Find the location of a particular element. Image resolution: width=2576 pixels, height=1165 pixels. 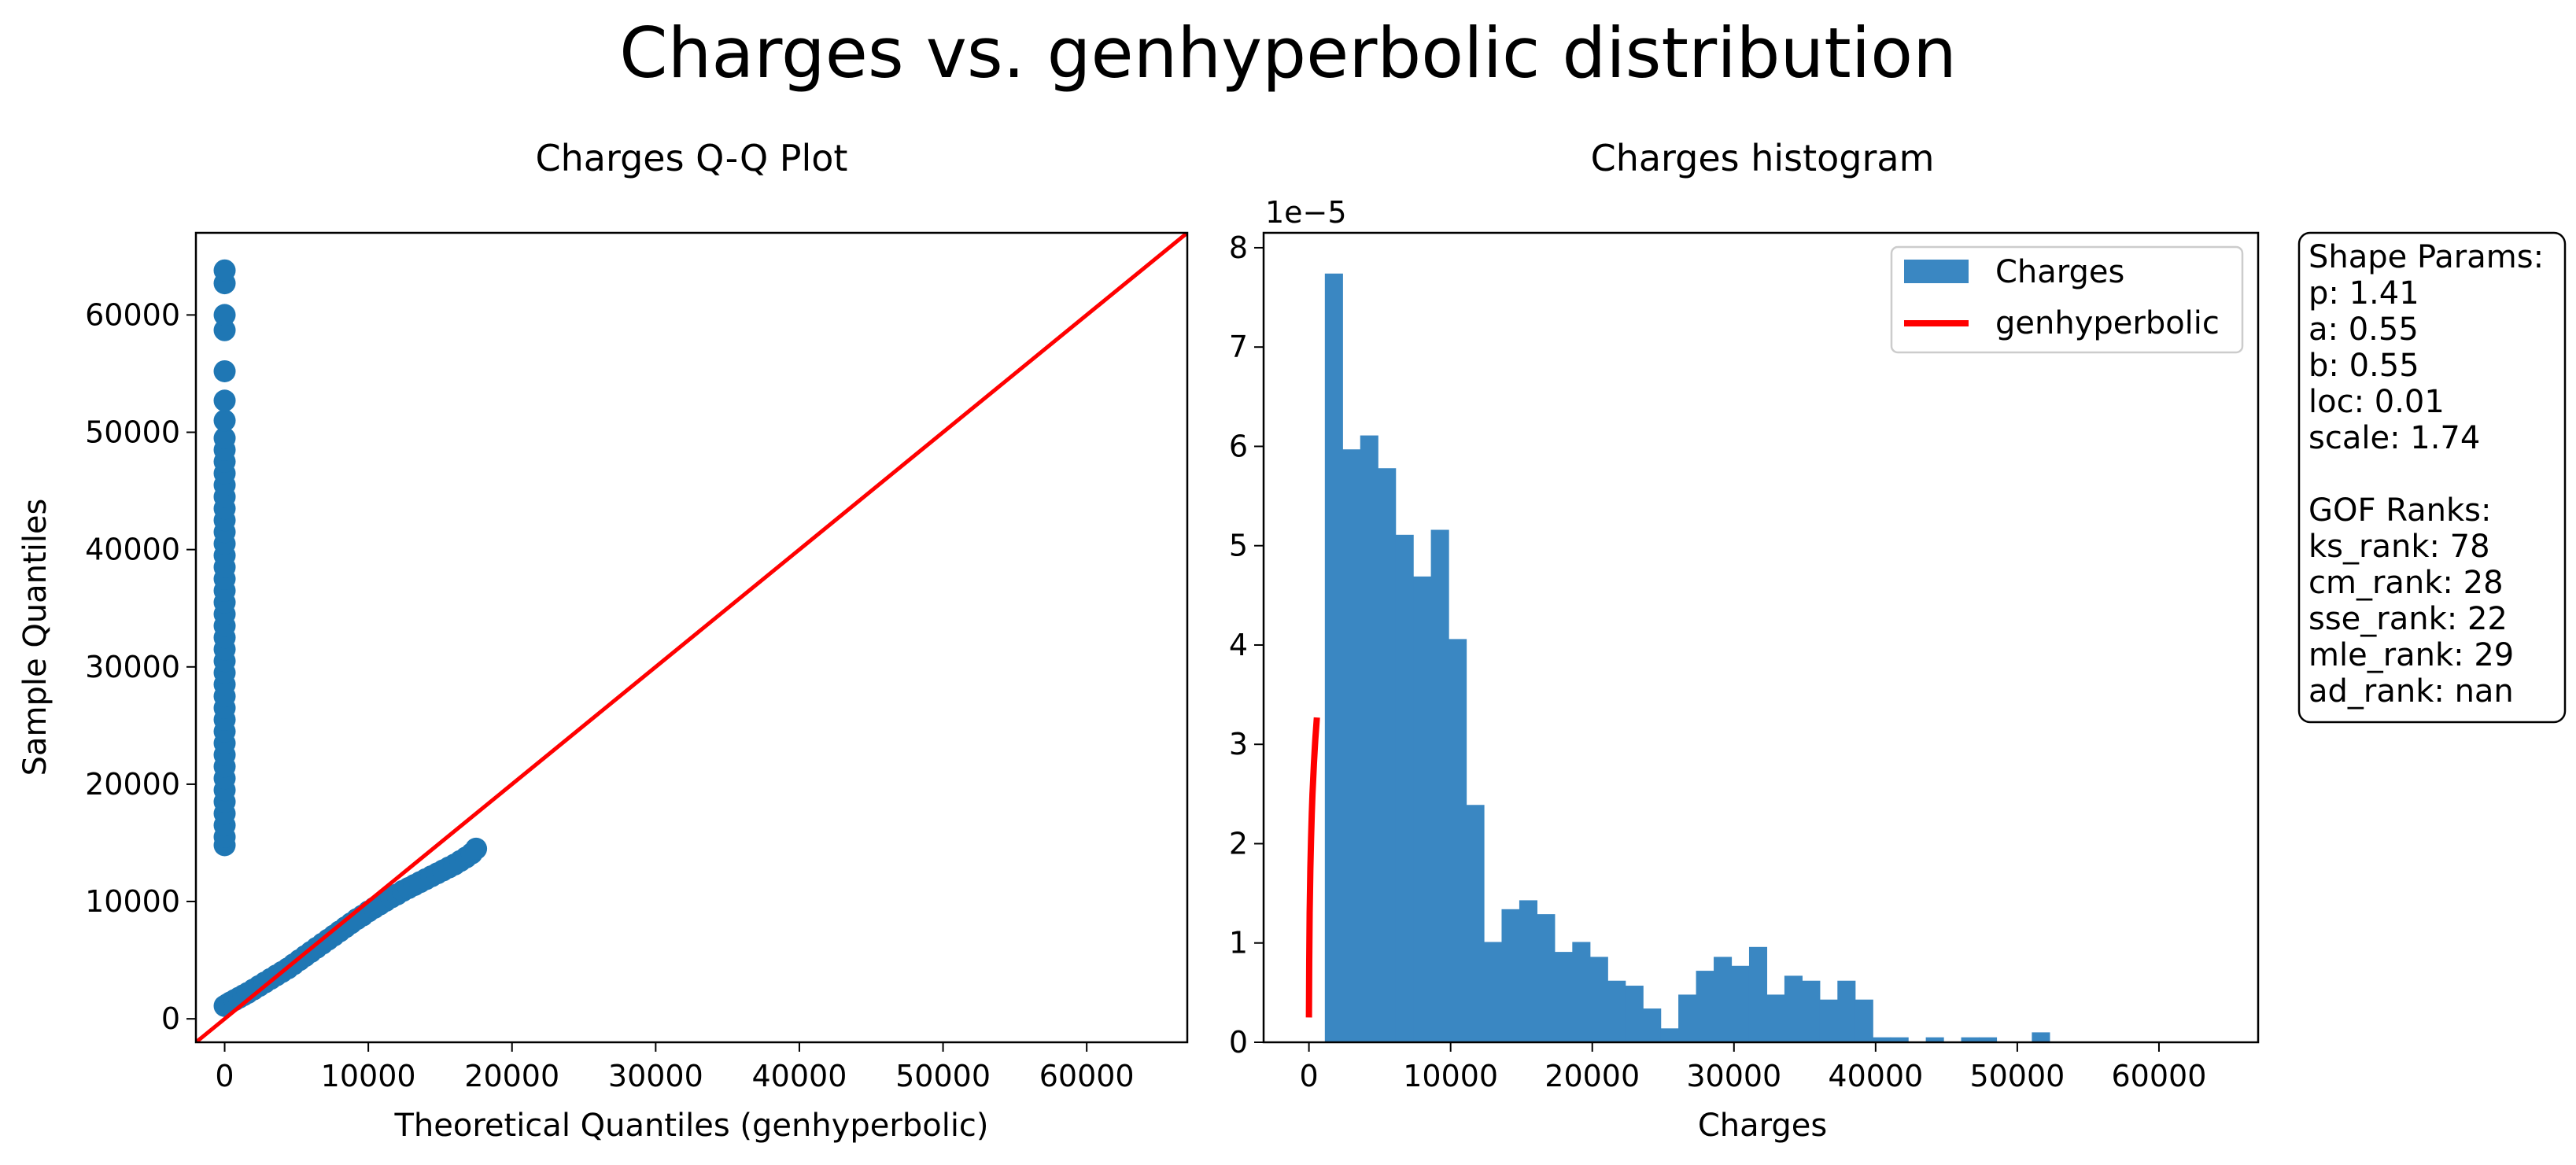

legend-frame is located at coordinates (2067, 299).